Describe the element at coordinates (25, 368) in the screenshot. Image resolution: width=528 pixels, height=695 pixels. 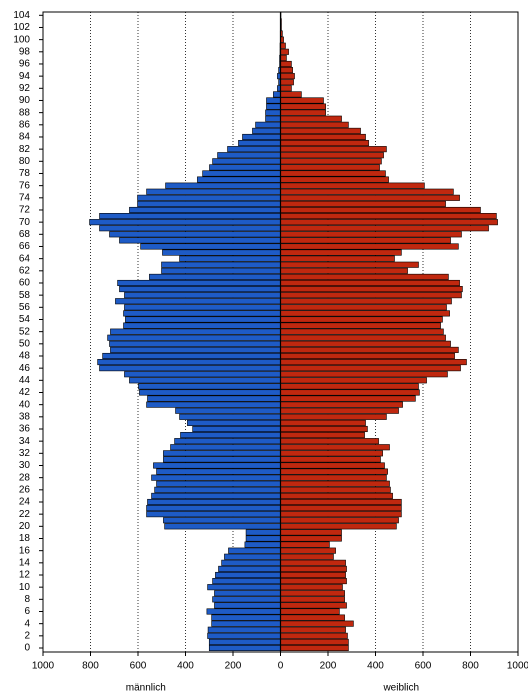
I see `y-tick-label: 46` at that location.